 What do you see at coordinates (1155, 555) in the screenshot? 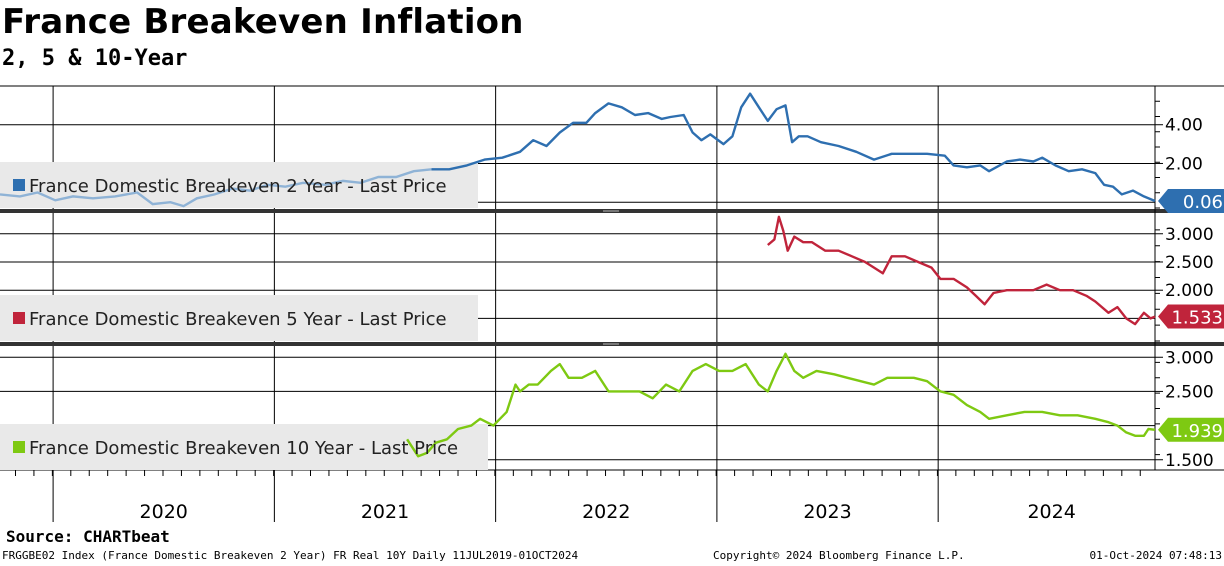
I see `timestamp: 01-Oct-2024 07:48:13` at bounding box center [1155, 555].